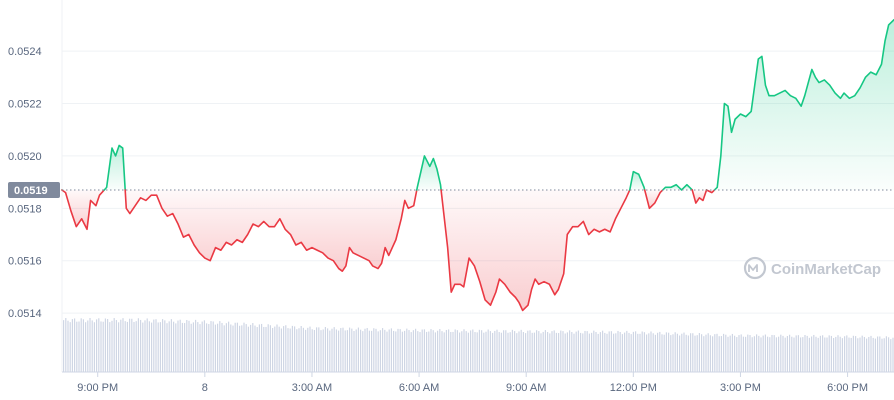 This screenshot has height=400, width=894. What do you see at coordinates (740, 388) in the screenshot?
I see `x-tick-label-6: 3:00 PM` at bounding box center [740, 388].